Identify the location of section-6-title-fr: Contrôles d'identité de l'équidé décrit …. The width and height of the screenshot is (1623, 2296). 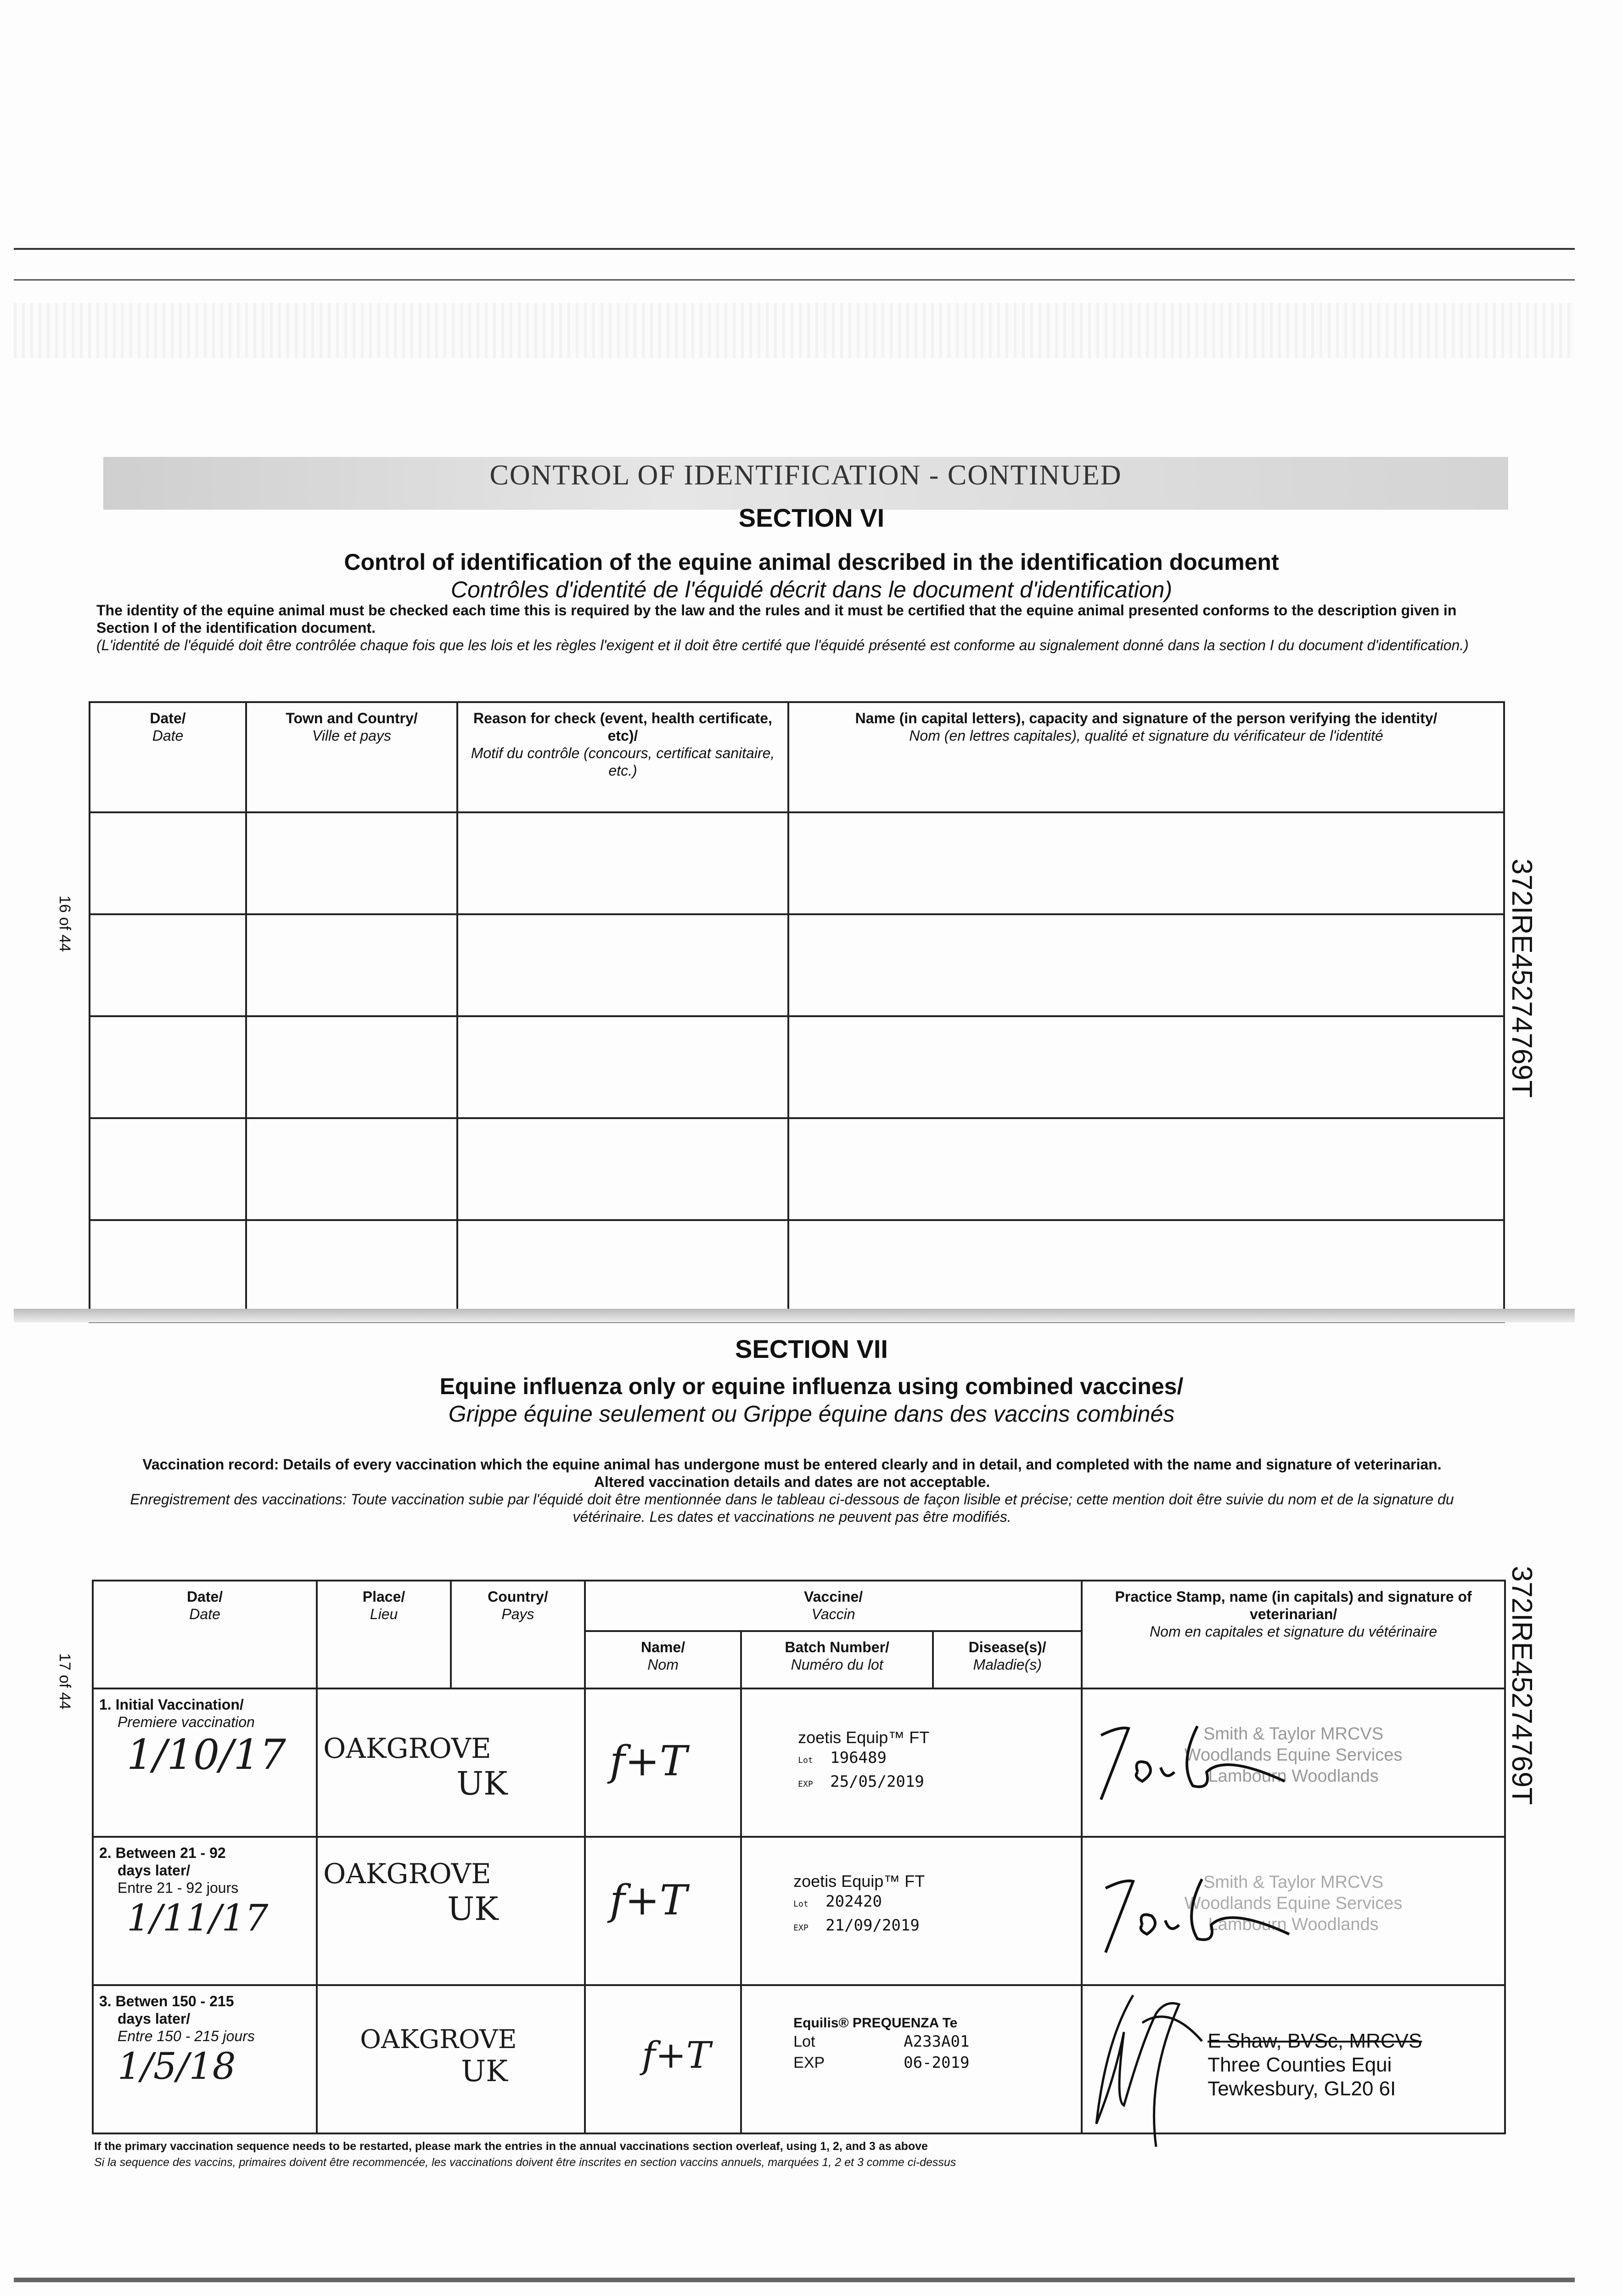
(811, 590).